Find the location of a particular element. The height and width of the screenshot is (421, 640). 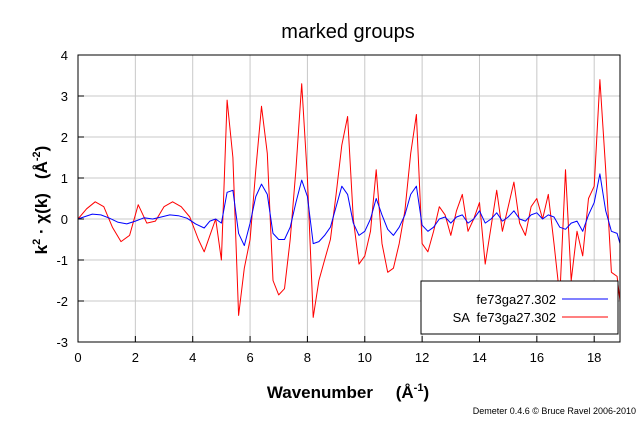

x-axis: 0 2 4 6 8 10 12 14 16 18 is located at coordinates (337, 350).